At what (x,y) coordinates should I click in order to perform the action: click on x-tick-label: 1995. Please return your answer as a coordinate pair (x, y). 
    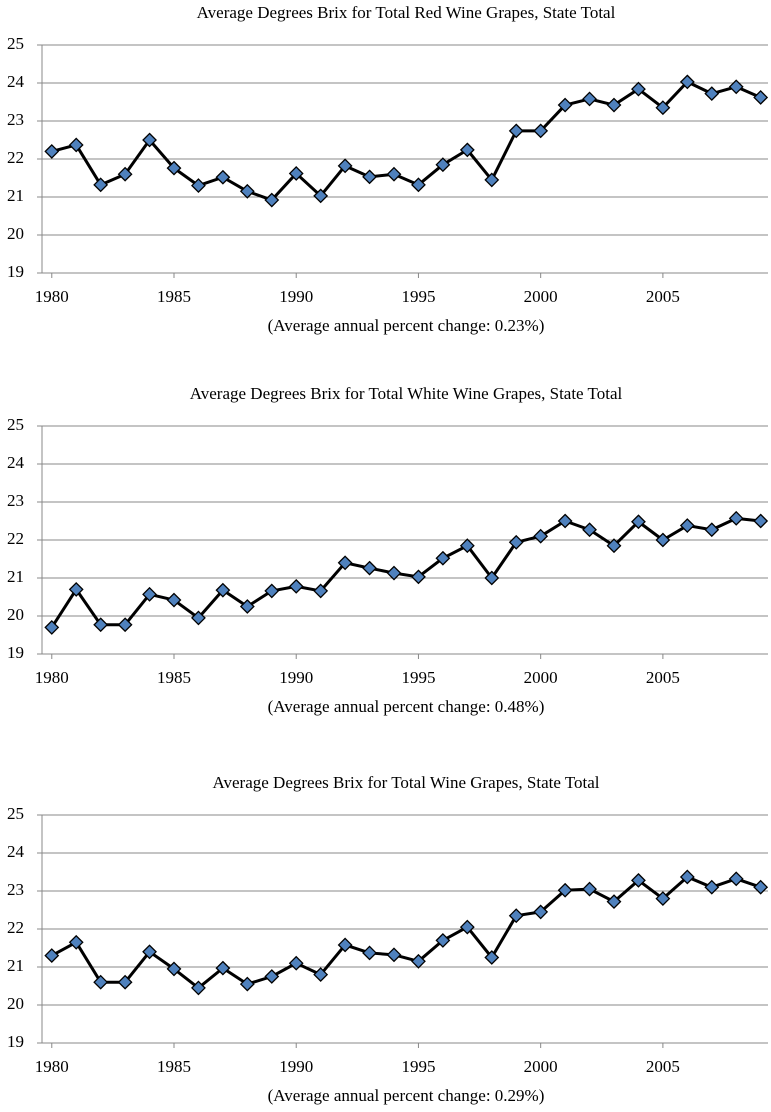
    Looking at the image, I should click on (418, 677).